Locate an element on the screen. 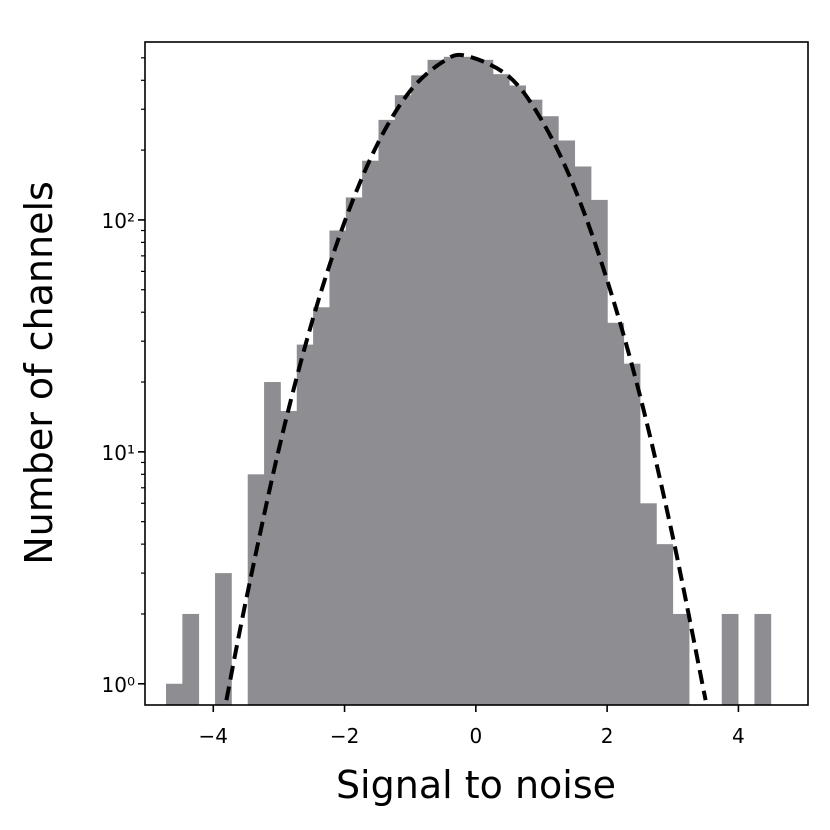 Image resolution: width=830 pixels, height=830 pixels. x-tick-label: 2 is located at coordinates (607, 736).